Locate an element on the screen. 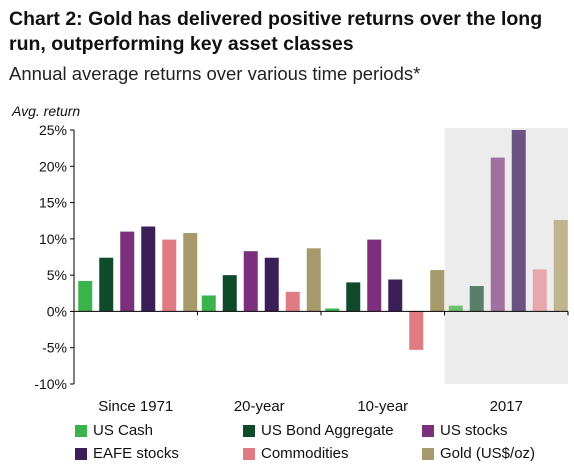 The width and height of the screenshot is (574, 473). y-tick-label: 10% is located at coordinates (53, 239).